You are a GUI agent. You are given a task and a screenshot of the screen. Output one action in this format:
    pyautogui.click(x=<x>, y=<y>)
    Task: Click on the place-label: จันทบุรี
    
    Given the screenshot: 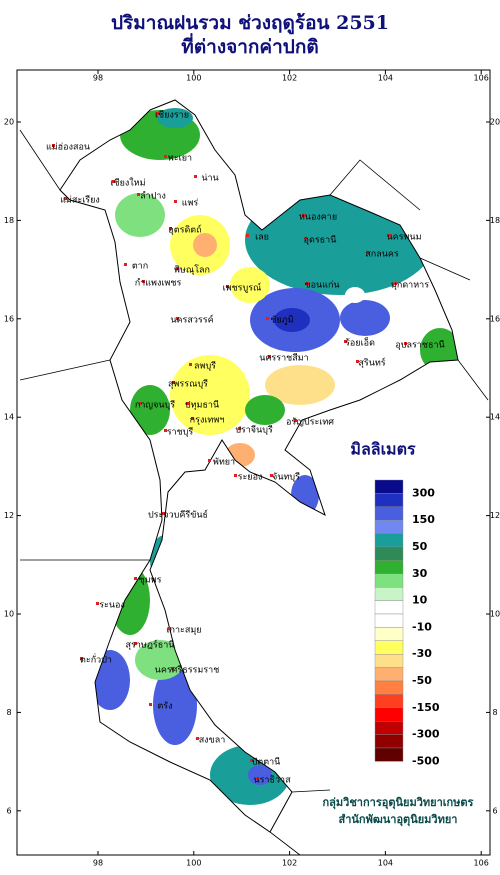 What is the action you would take?
    pyautogui.click(x=286, y=477)
    